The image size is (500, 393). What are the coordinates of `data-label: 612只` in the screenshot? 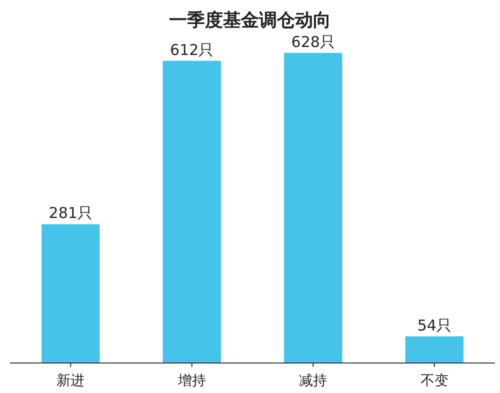 It's located at (192, 49).